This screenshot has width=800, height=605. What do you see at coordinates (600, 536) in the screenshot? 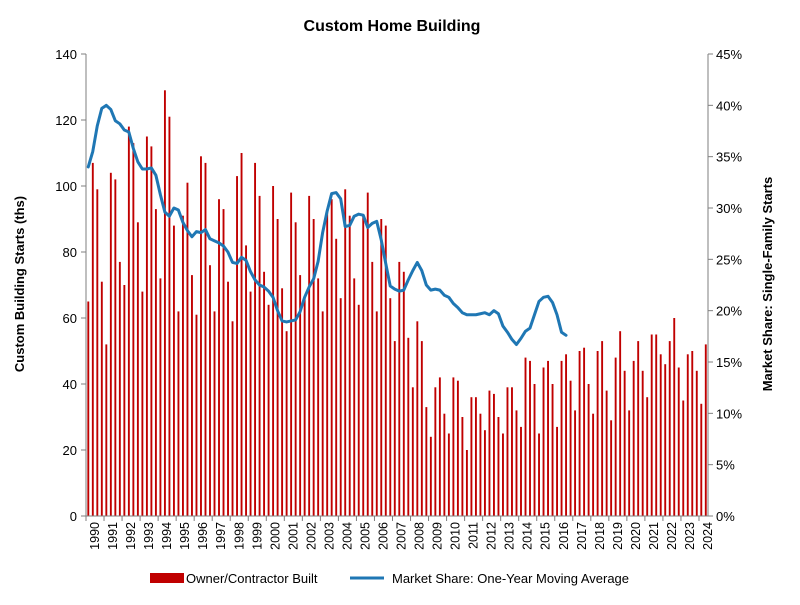
I see `x-tick-label: 2018` at bounding box center [600, 536].